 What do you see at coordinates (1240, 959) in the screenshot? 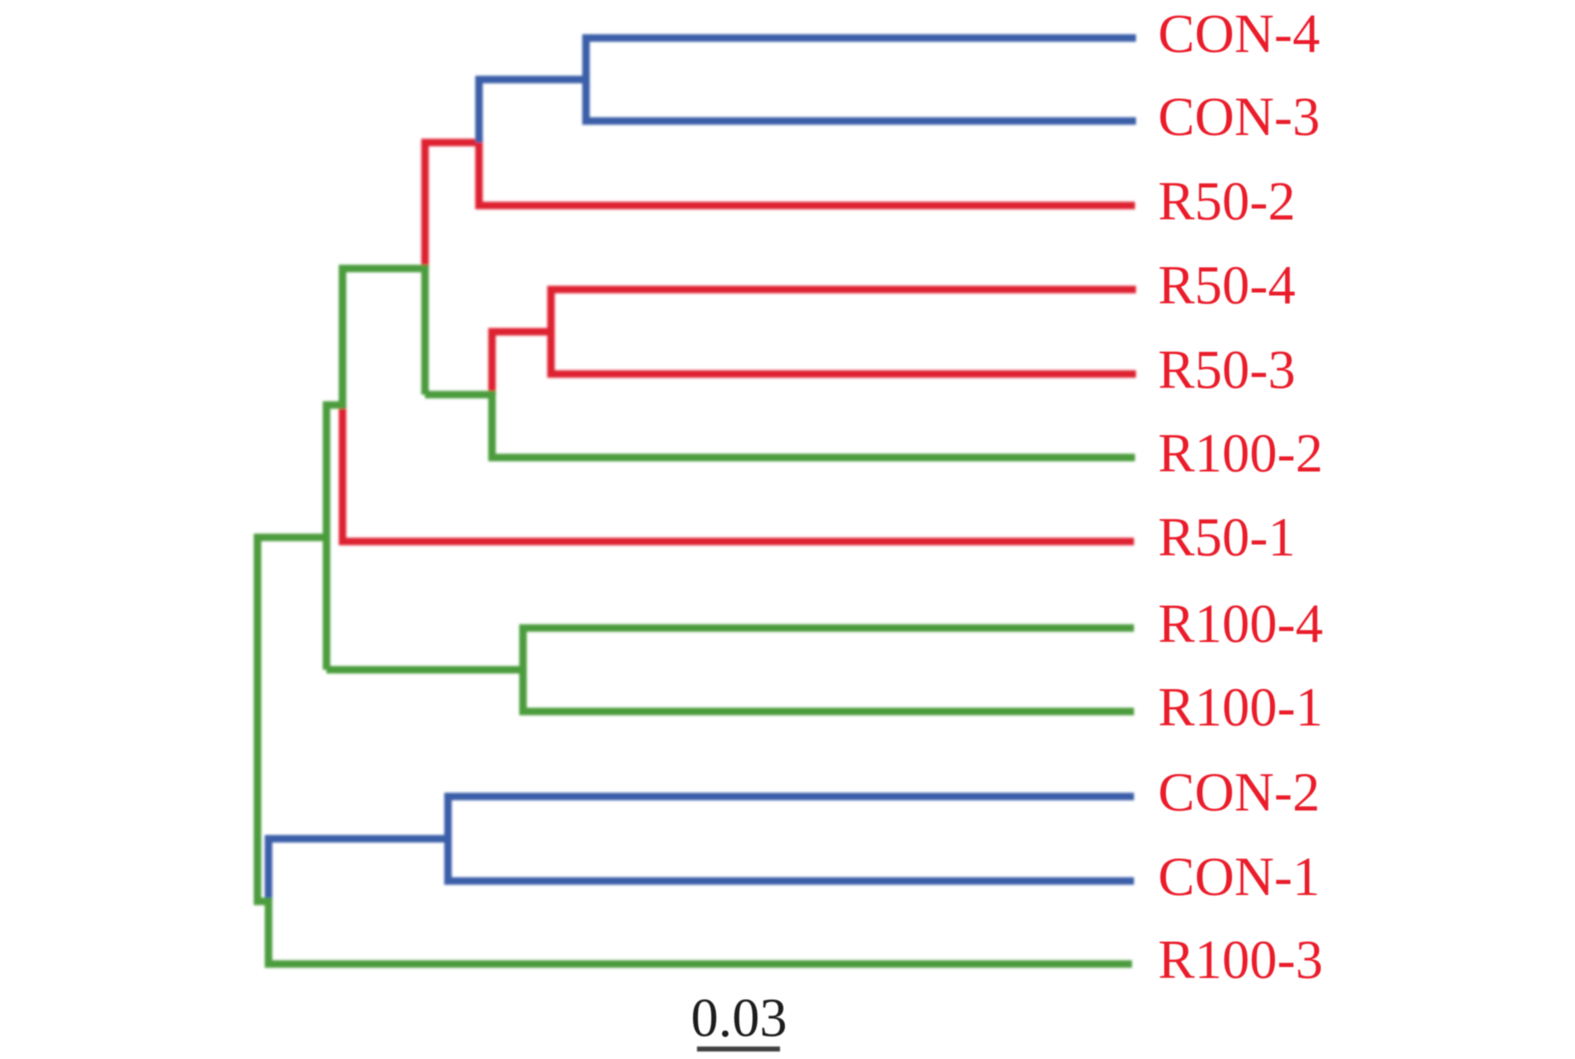
I see `svg-text: R100-3` at bounding box center [1240, 959].